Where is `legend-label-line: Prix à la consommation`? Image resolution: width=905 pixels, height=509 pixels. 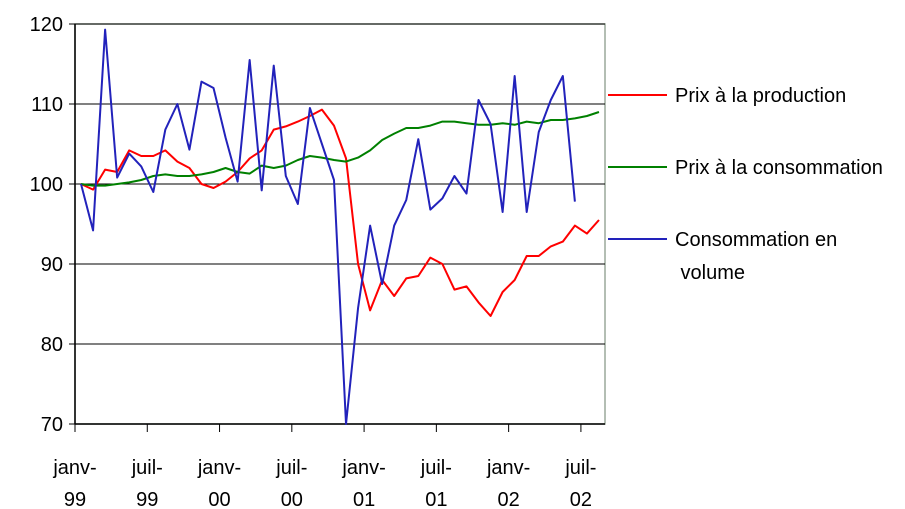 legend-label-line: Prix à la consommation is located at coordinates (779, 168).